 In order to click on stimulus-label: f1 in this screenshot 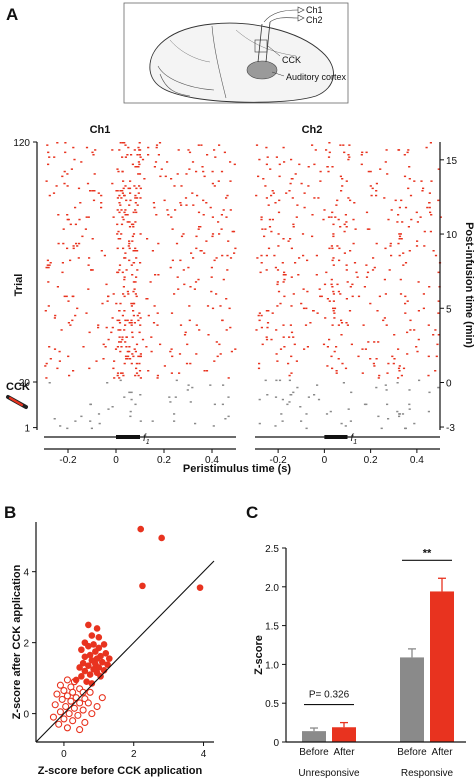, I will do `click(146, 439)`.